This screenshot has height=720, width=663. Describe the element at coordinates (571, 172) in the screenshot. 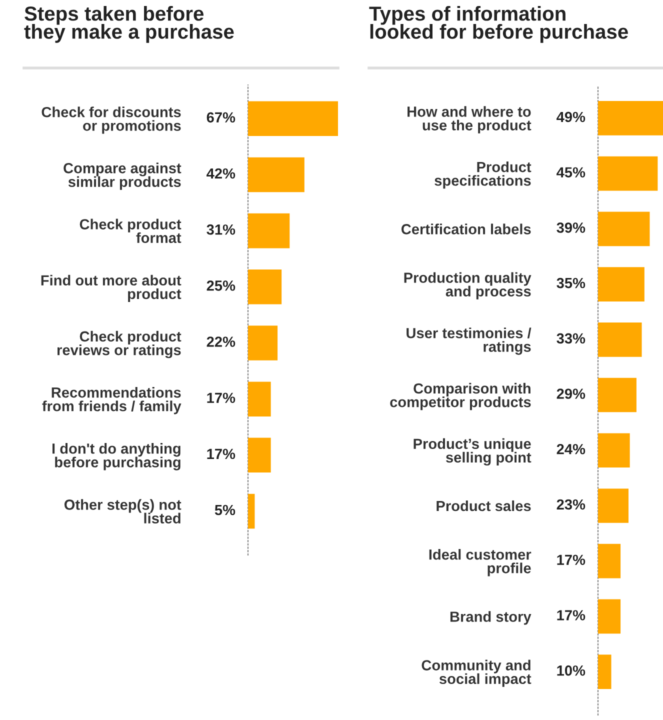

I see `data-label: 45%` at that location.